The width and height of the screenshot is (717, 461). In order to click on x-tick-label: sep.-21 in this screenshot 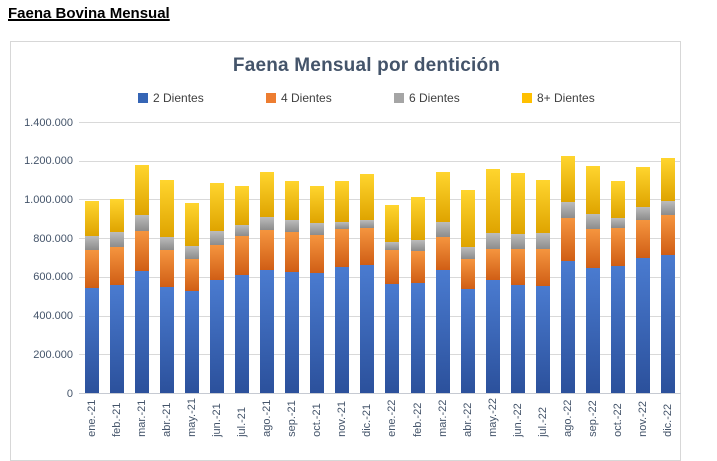, I will do `click(292, 418)`.